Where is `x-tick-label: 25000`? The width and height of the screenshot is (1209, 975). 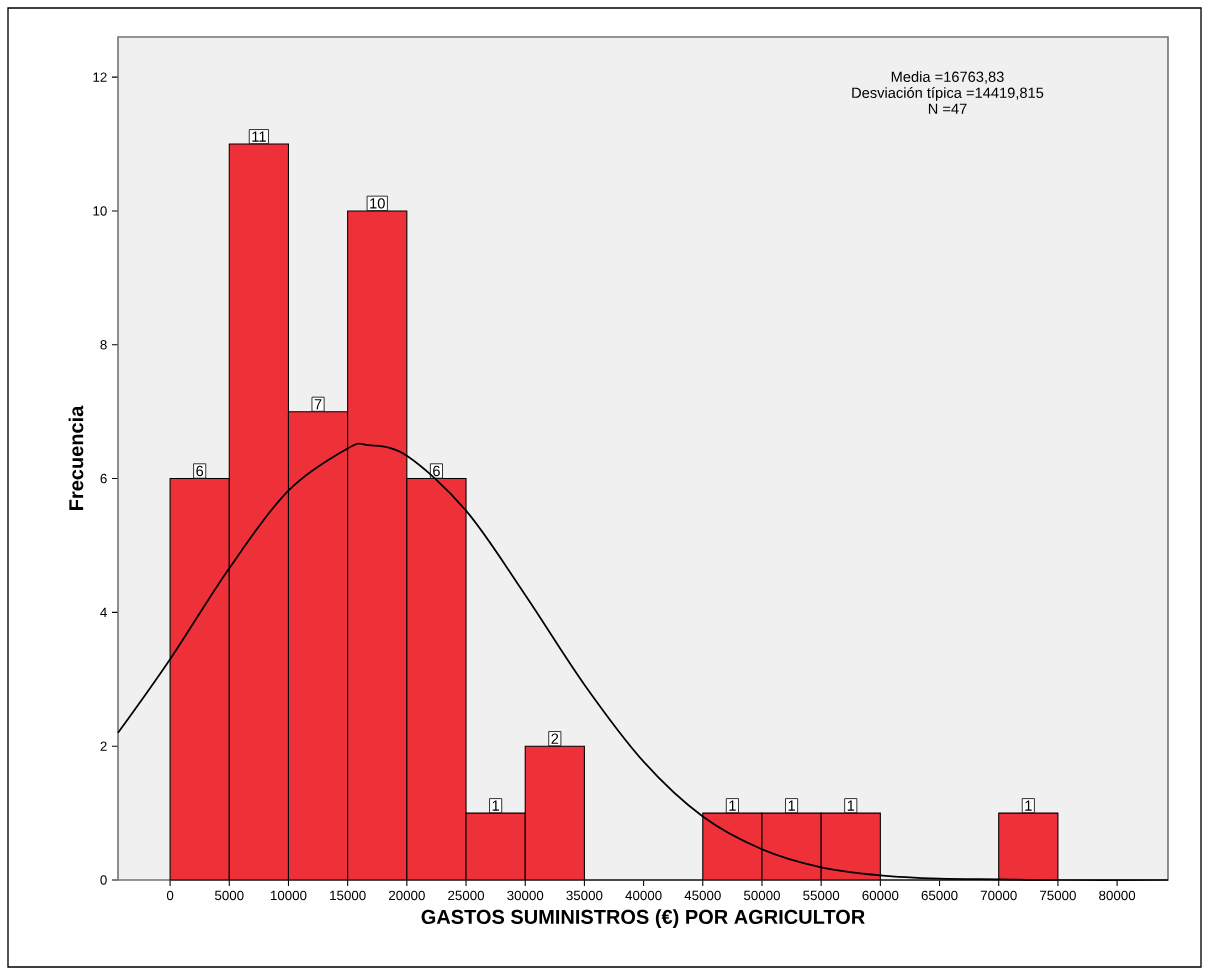
x-tick-label: 25000 is located at coordinates (466, 895).